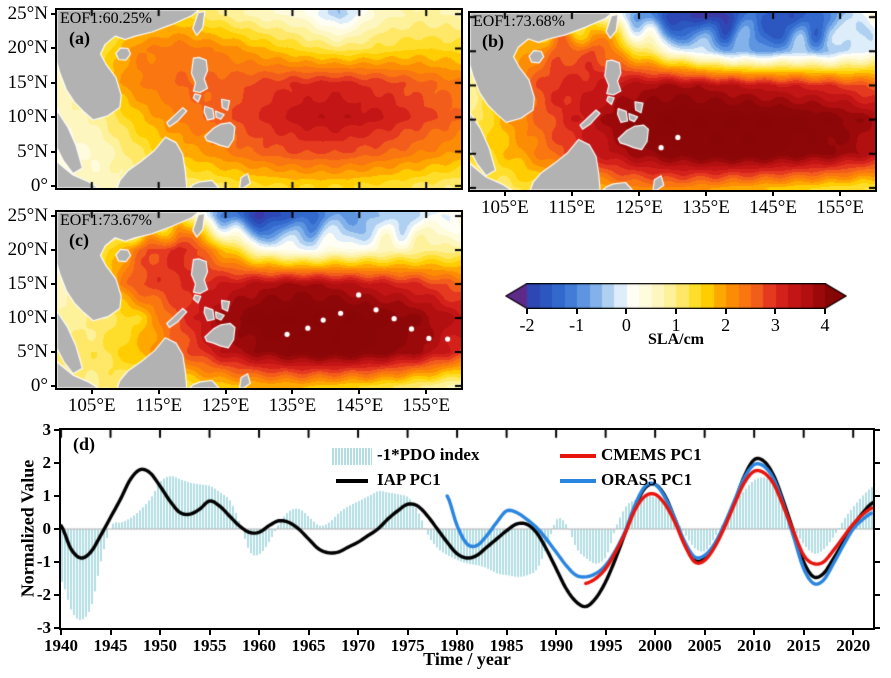 Image resolution: width=891 pixels, height=678 pixels. Describe the element at coordinates (572, 207) in the screenshot. I see `map-x-tick-label: 115°E` at that location.